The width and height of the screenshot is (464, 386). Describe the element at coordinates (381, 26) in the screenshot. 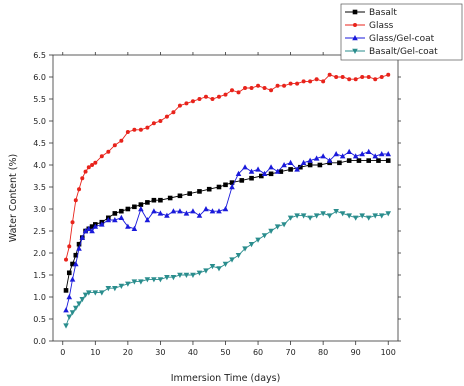

I see `legend-label-glass: Glass` at that location.